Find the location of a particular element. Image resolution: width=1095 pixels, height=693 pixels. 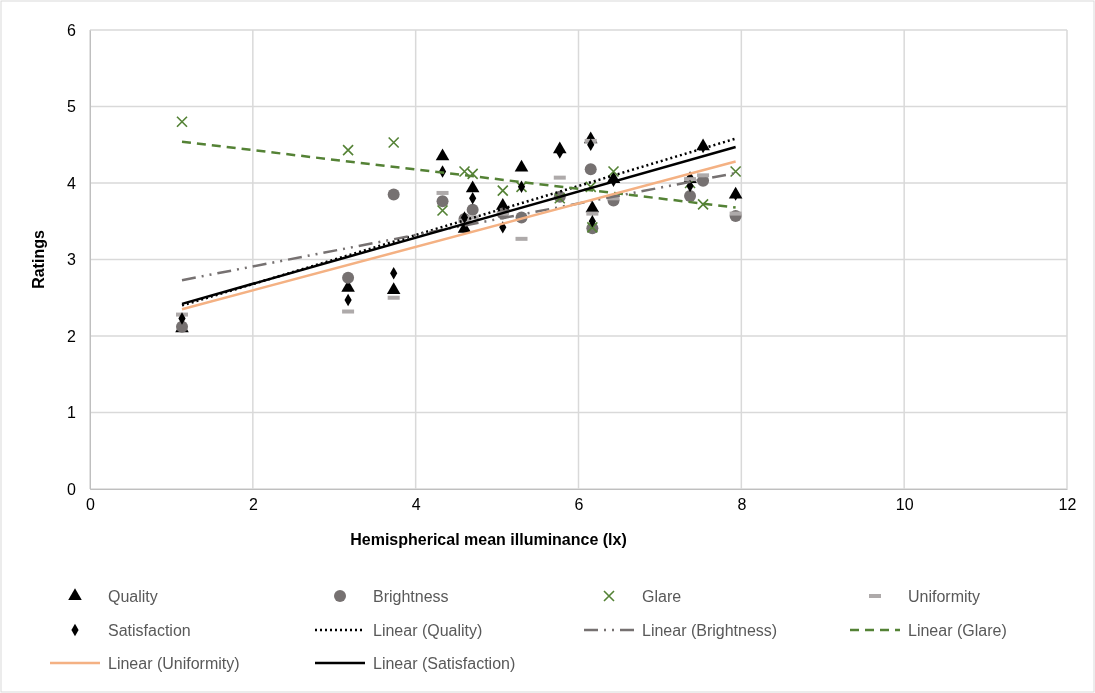

legend-label: Quality is located at coordinates (133, 596).